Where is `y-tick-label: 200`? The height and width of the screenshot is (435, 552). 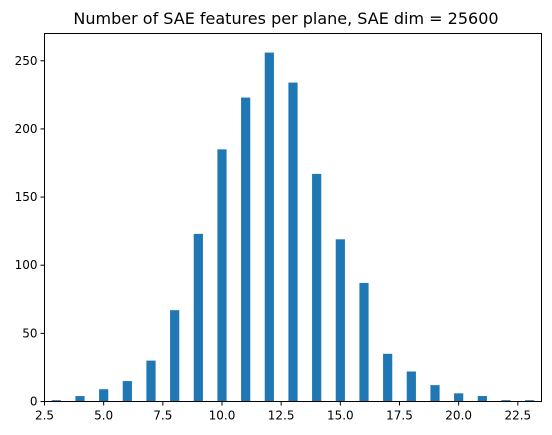 y-tick-label: 200 is located at coordinates (26, 129).